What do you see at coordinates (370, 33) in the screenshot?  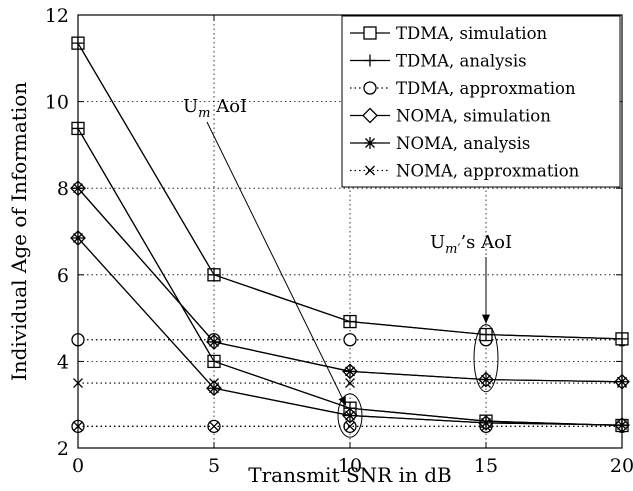 I see `square-marker` at bounding box center [370, 33].